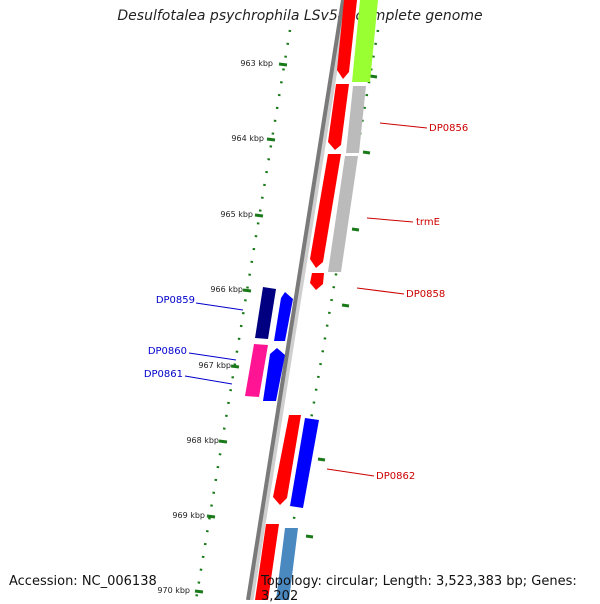  What do you see at coordinates (247, 138) in the screenshot?
I see `tick-label-964: 964 kbp` at bounding box center [247, 138].